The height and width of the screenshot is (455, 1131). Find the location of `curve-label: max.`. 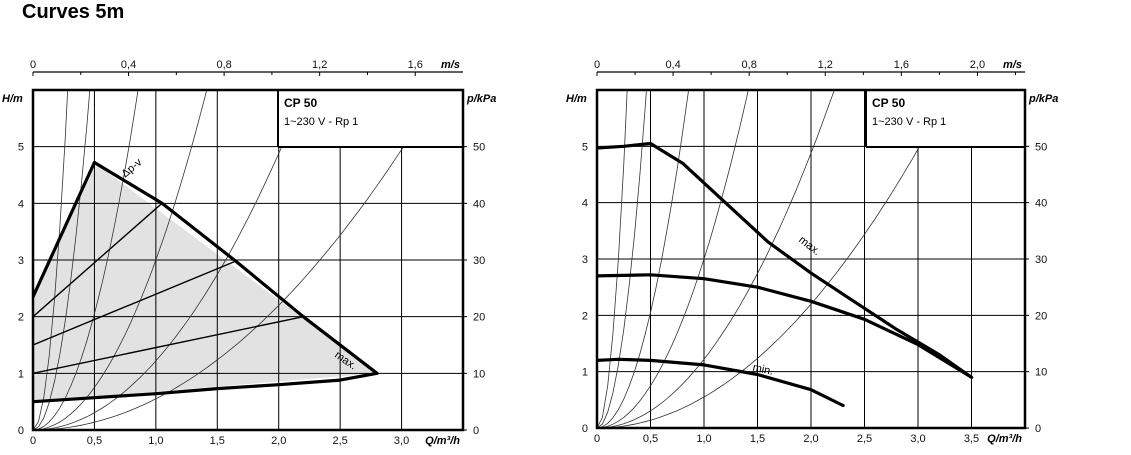

curve-label: max. is located at coordinates (809, 246).